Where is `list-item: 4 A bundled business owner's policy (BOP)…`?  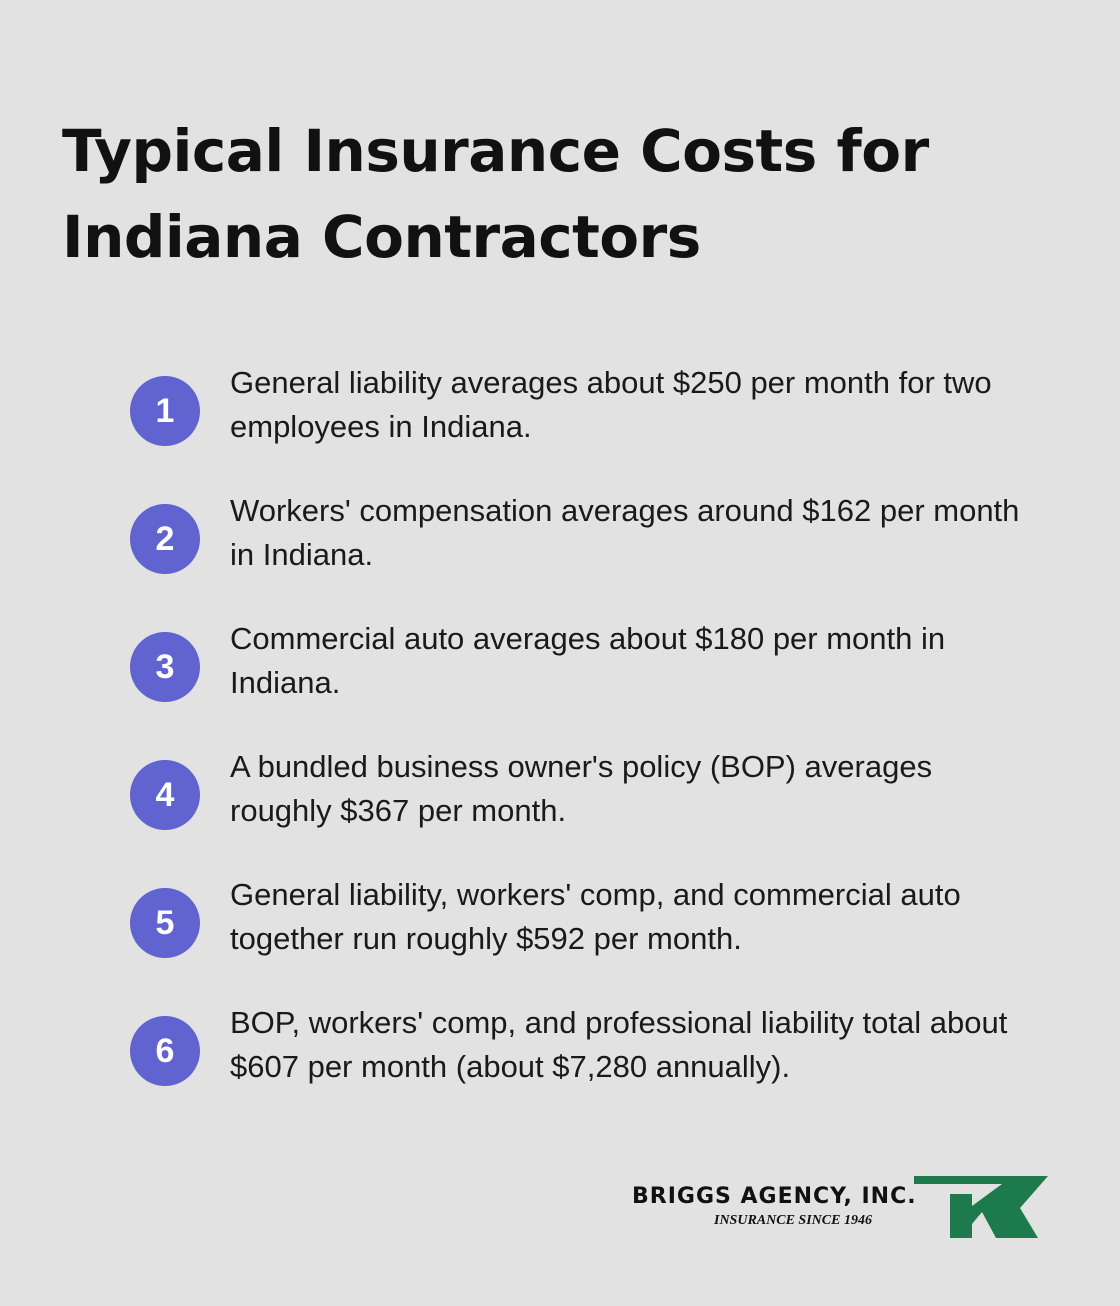
list-item: 4 A bundled business owner's policy (BOP)… is located at coordinates (590, 804).